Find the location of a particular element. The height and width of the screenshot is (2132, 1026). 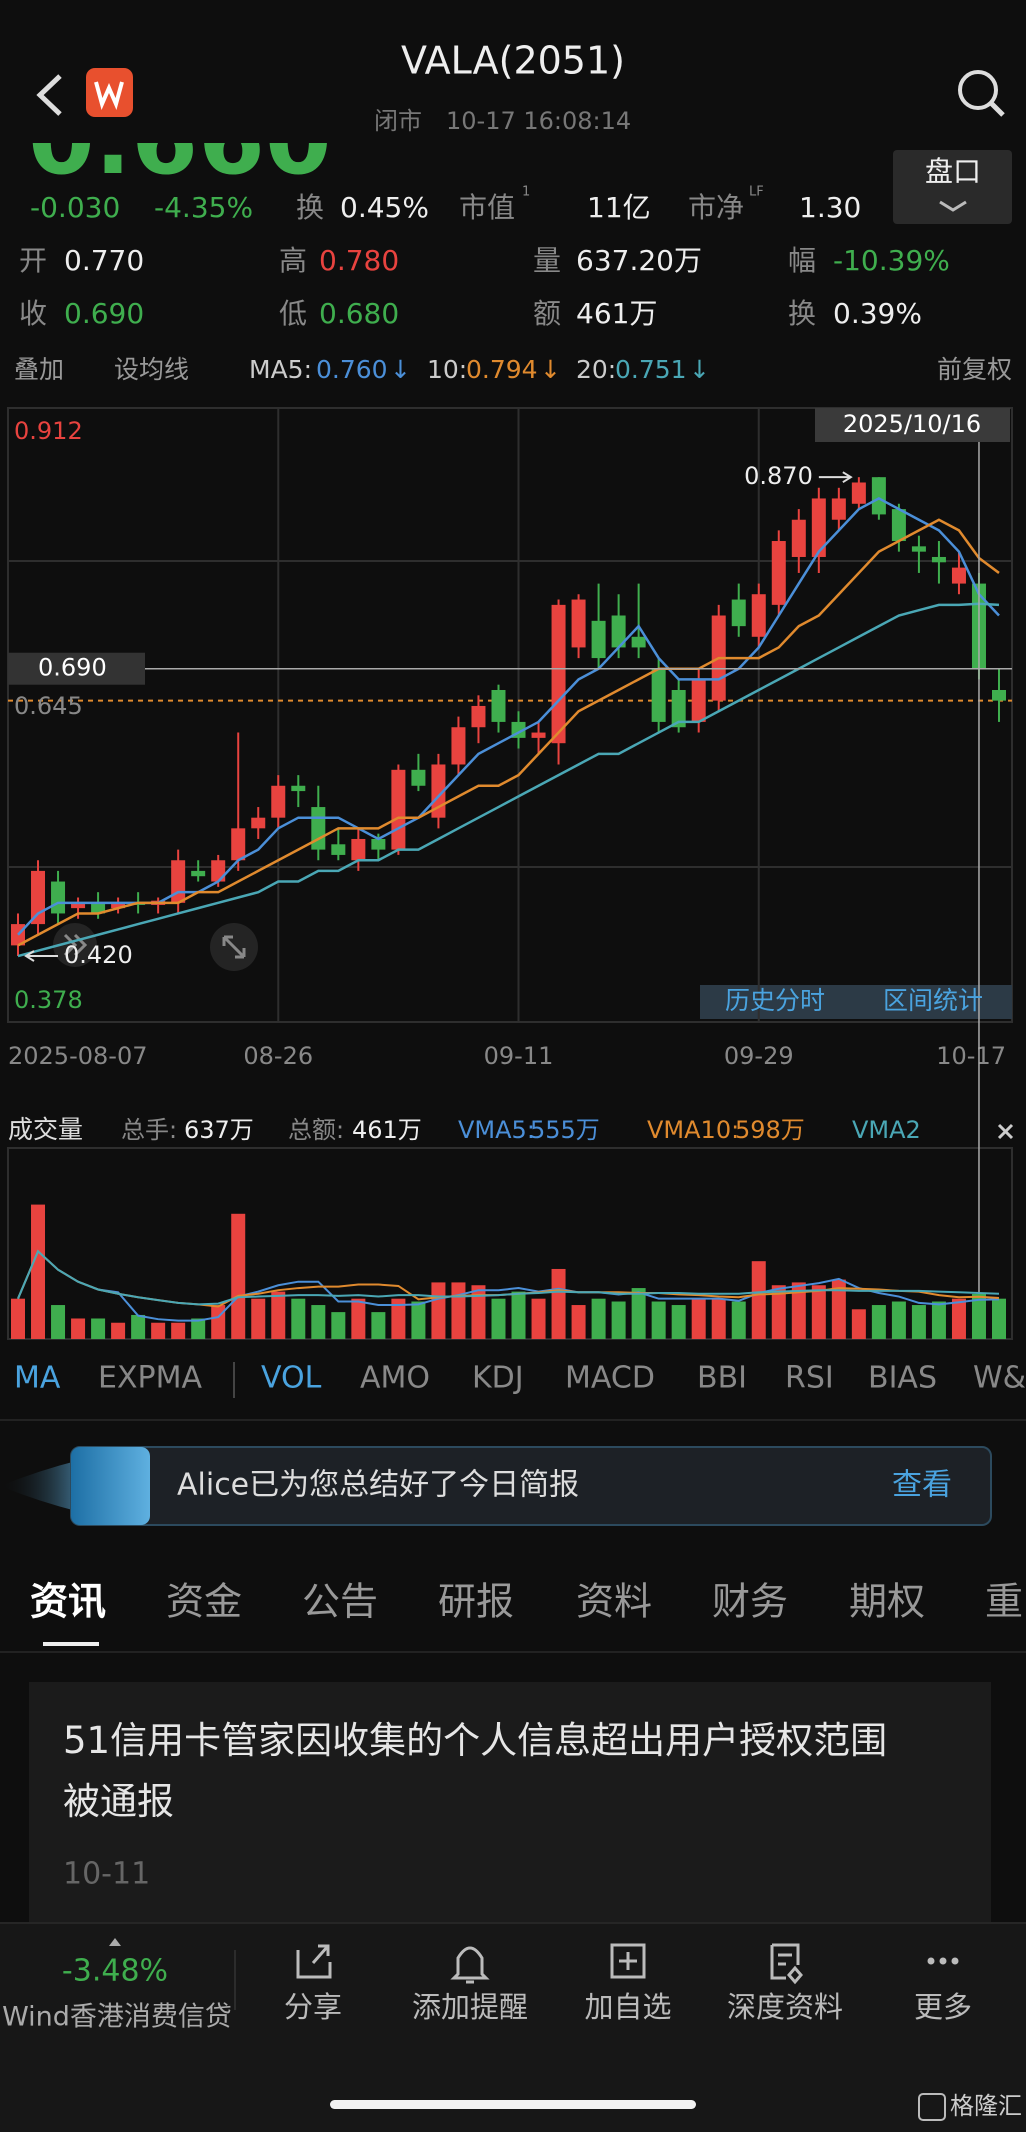

banner-text: Alice已为您总结好了今日简报 is located at coordinates (378, 1485).